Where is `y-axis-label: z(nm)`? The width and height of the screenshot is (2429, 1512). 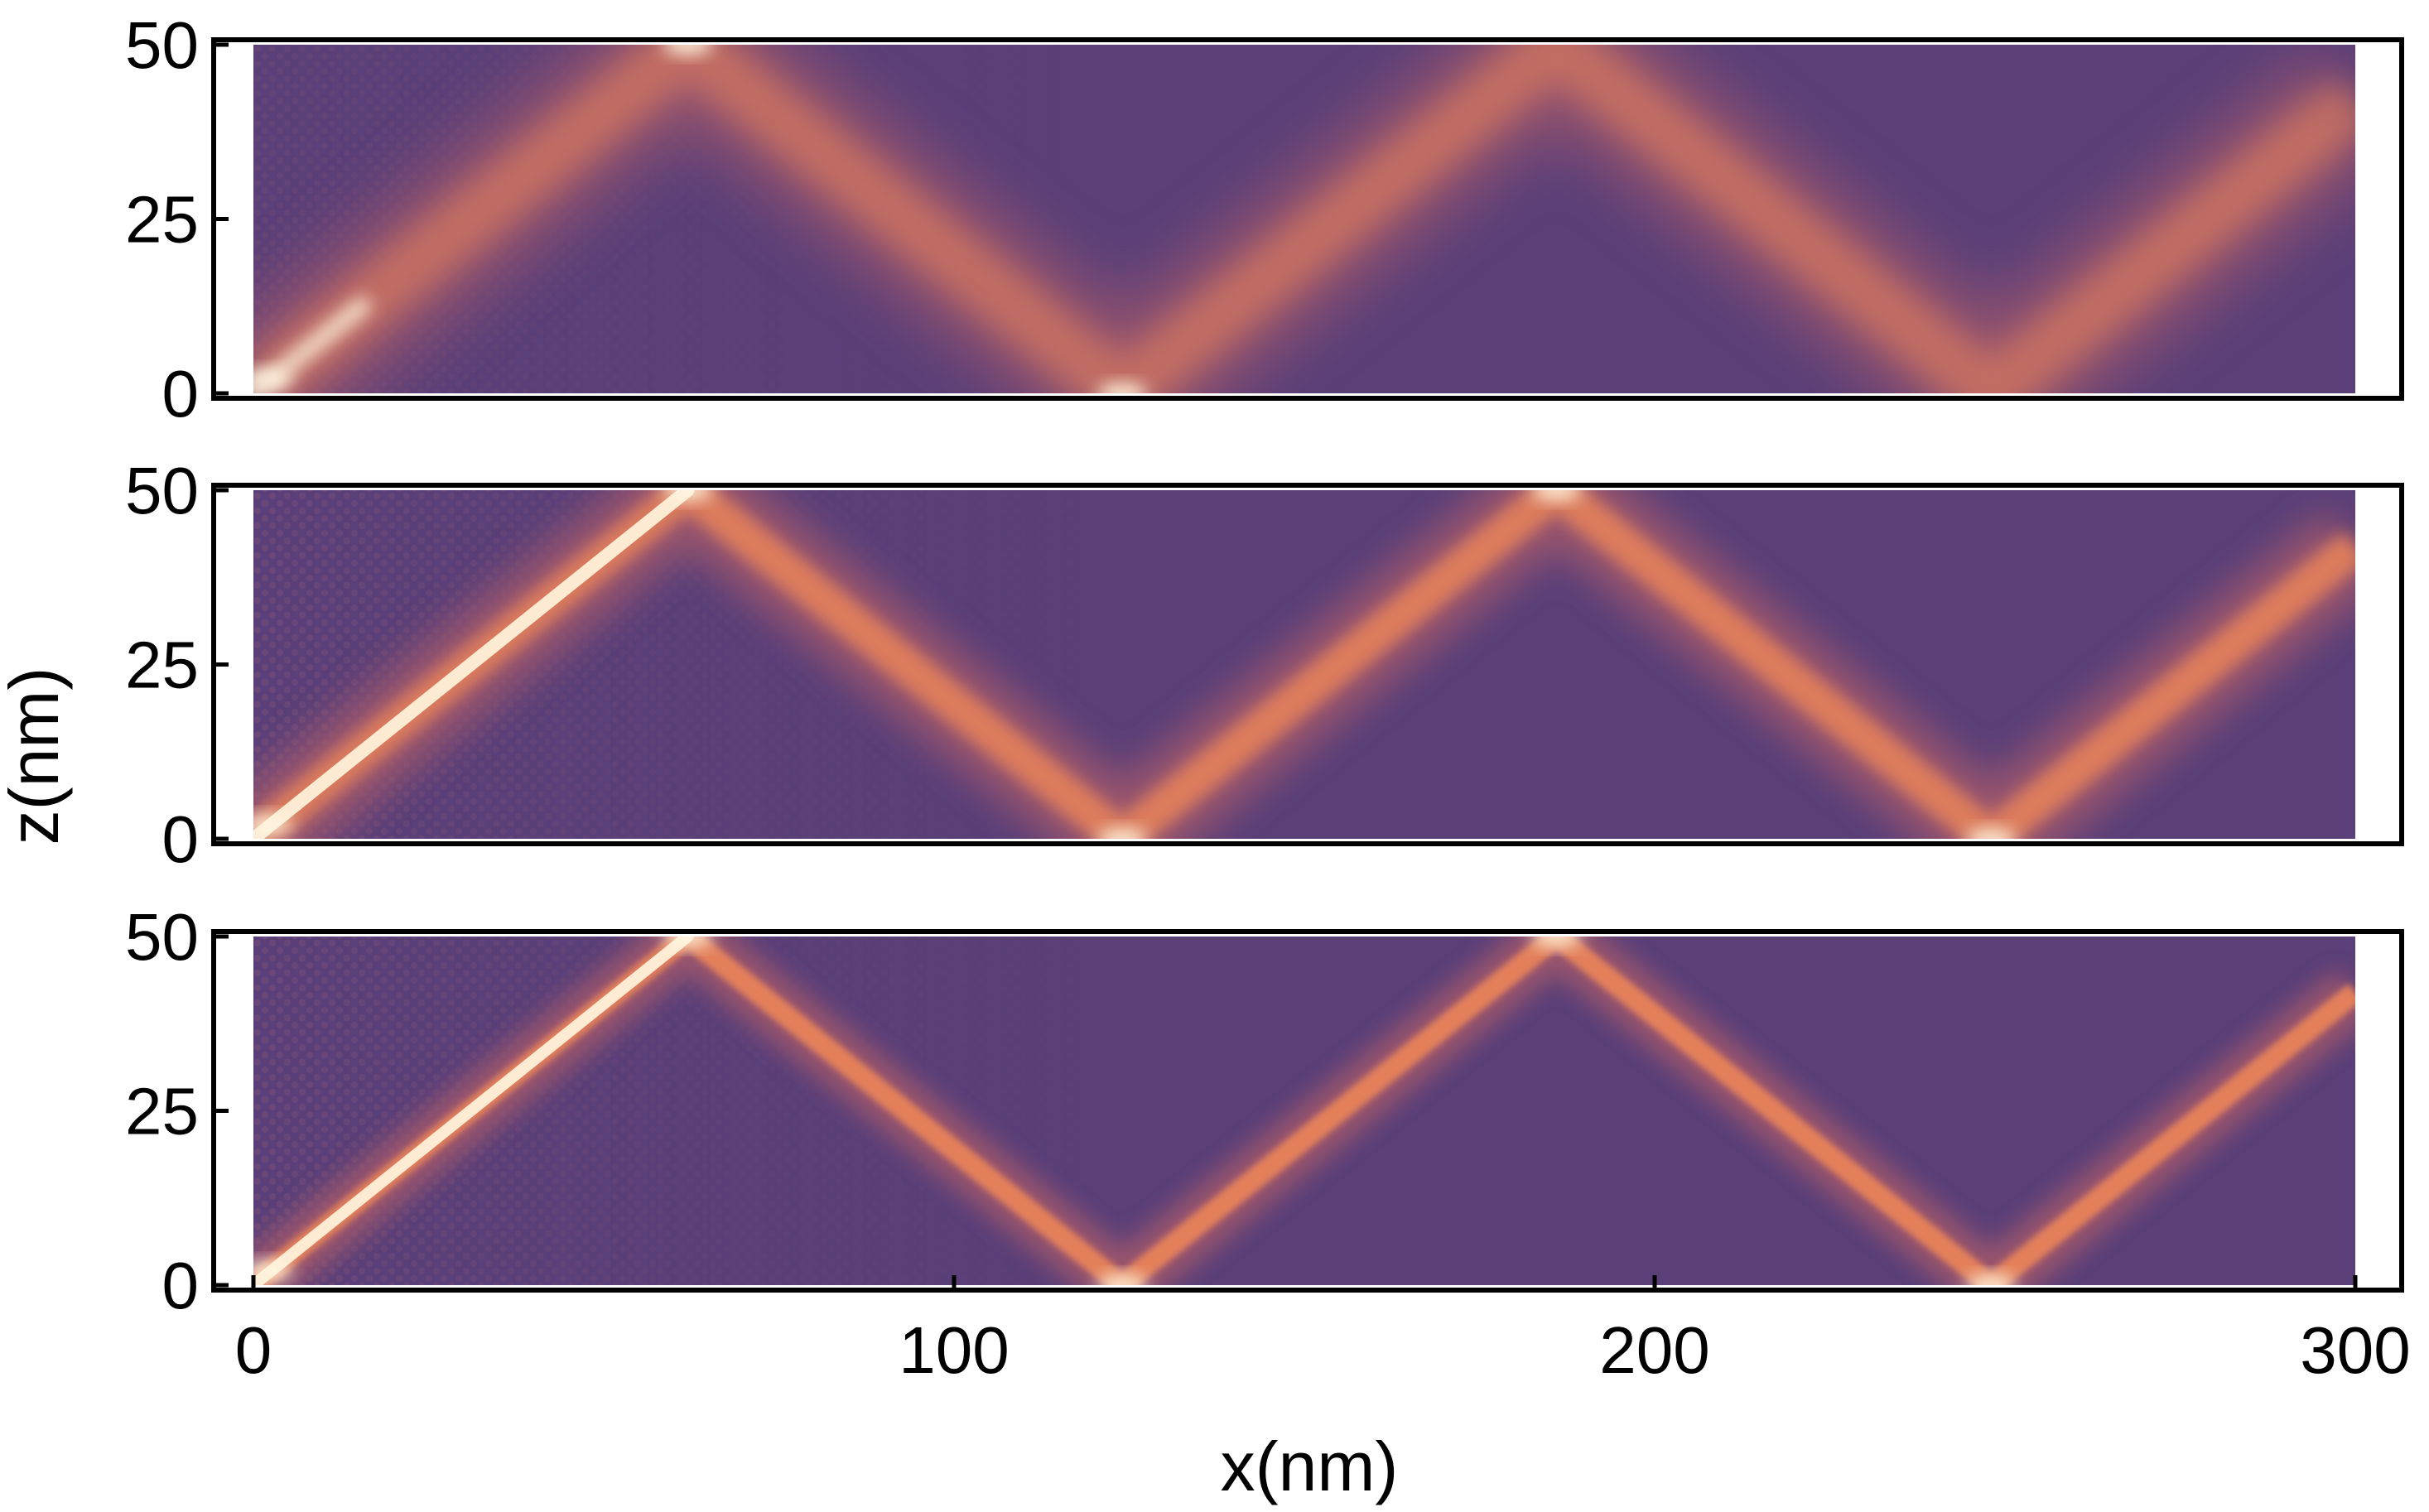
y-axis-label: z(nm) is located at coordinates (36, 756).